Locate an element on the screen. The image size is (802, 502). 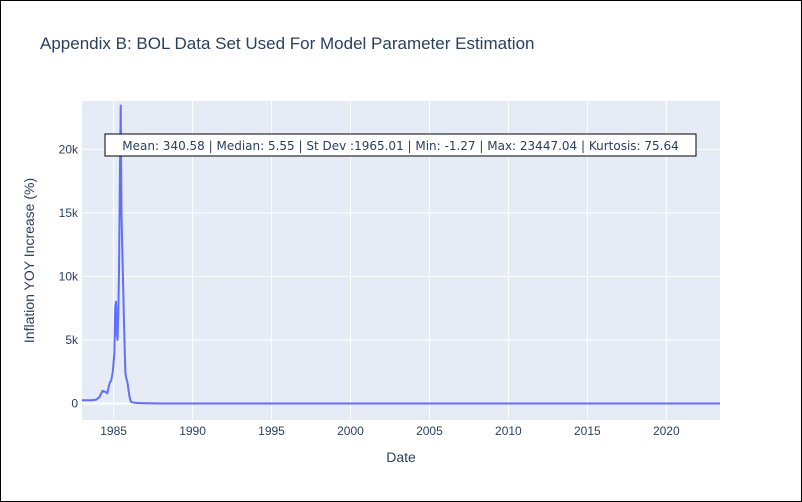
x-axis-title: Date is located at coordinates (401, 457).